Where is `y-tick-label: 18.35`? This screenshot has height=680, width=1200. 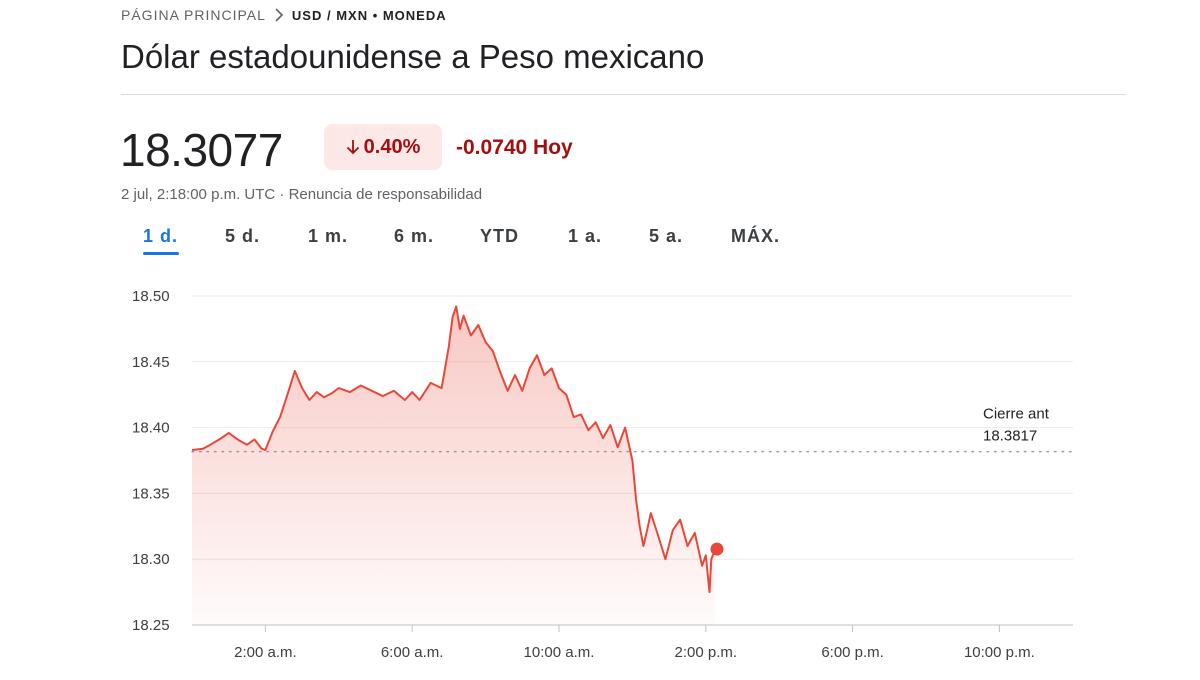 y-tick-label: 18.35 is located at coordinates (151, 493).